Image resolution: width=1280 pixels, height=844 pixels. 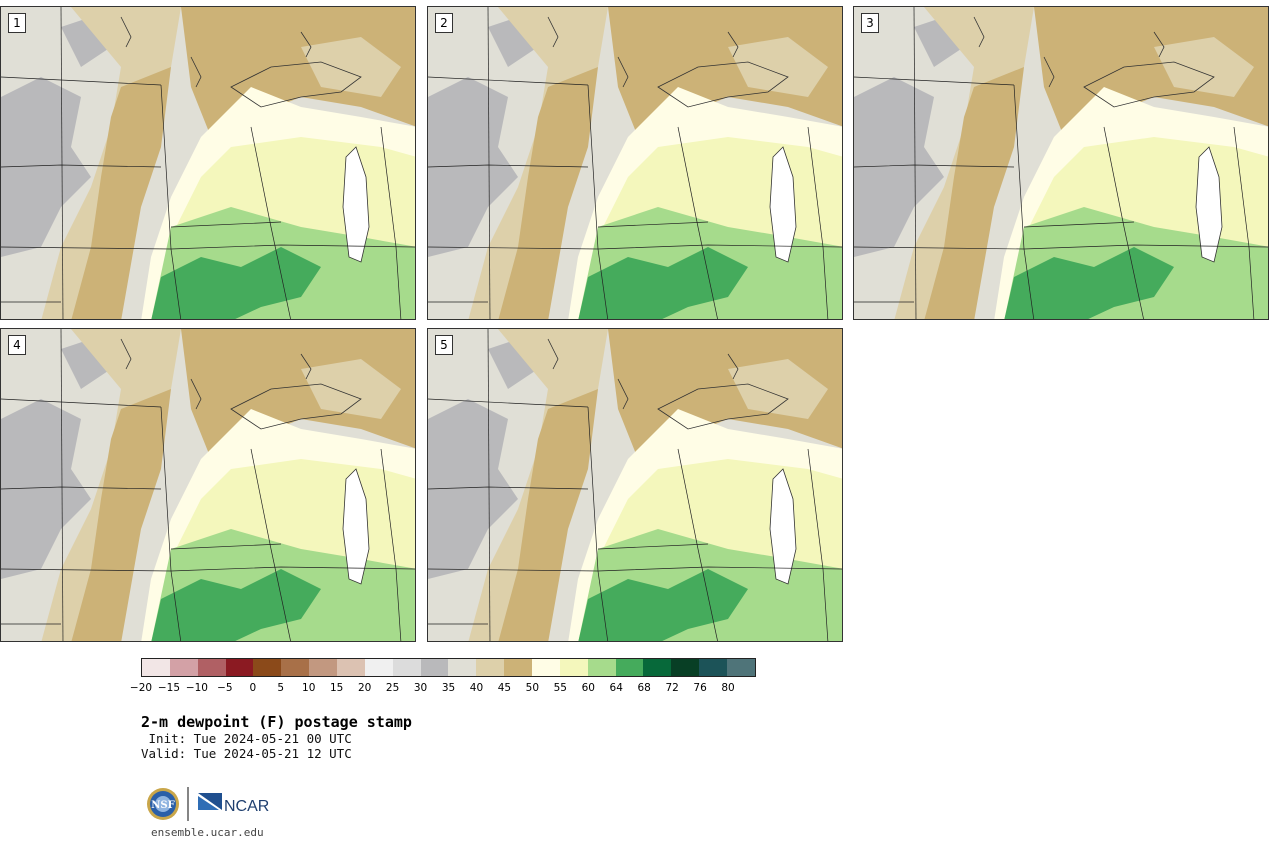 I want to click on nsf-ncar-logo: NSF NCAR, so click(x=210, y=804).